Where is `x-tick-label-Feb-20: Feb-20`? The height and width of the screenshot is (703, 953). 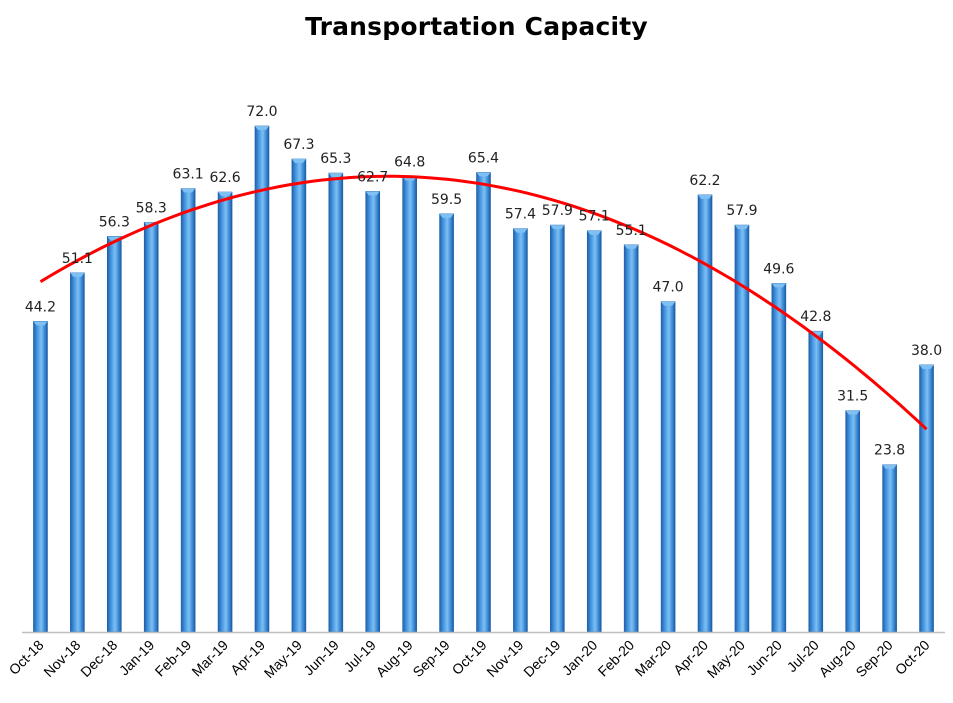 x-tick-label-Feb-20: Feb-20 is located at coordinates (616, 658).